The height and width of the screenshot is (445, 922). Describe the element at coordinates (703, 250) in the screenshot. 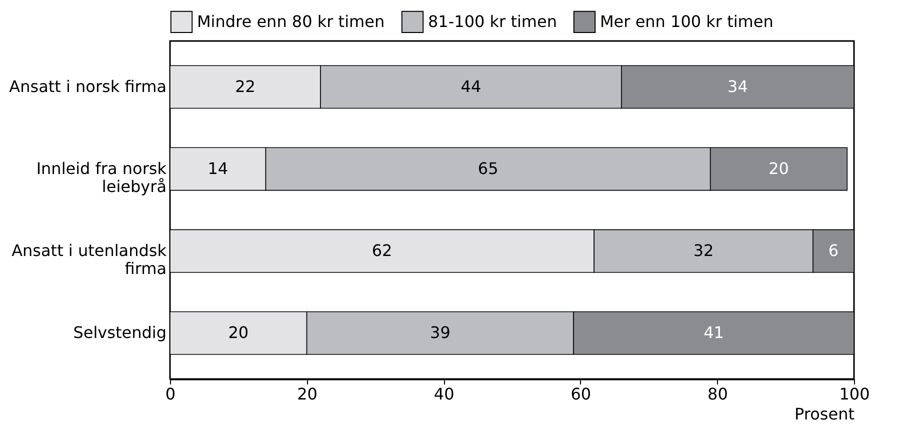

I see `data-label: 32` at that location.